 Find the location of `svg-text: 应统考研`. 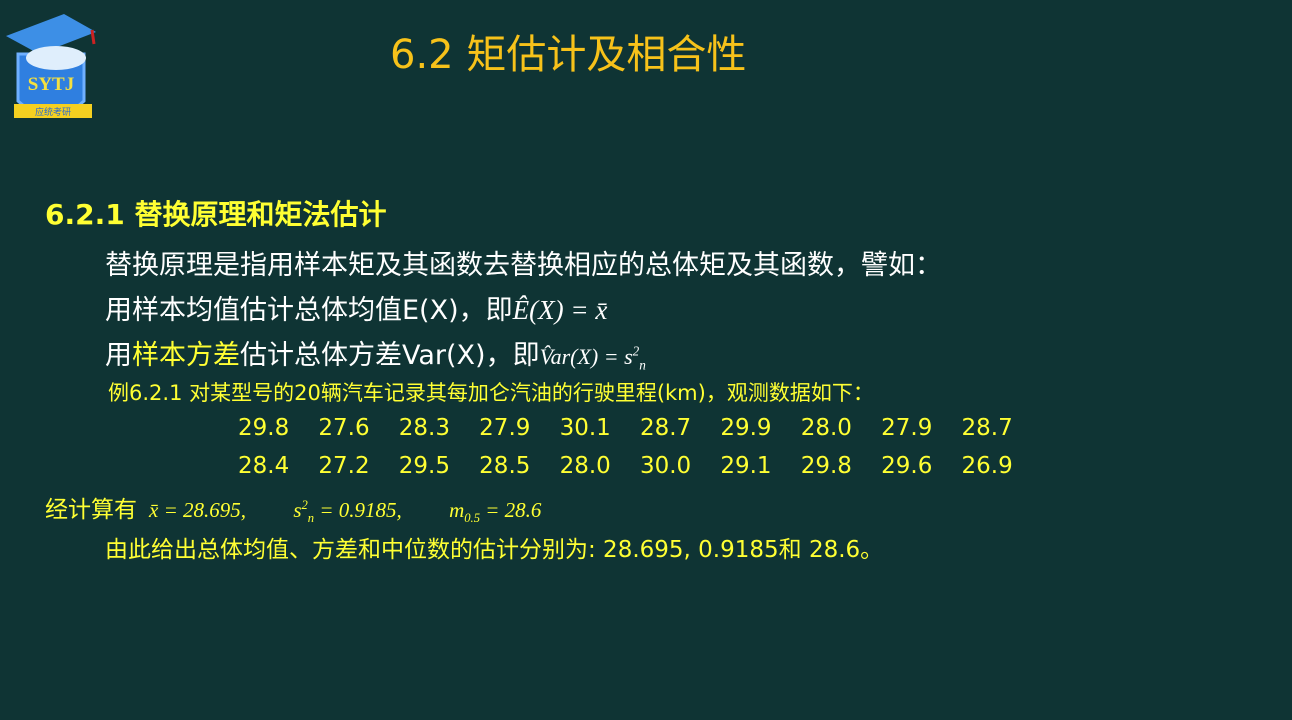

svg-text: 应统考研 is located at coordinates (53, 112).